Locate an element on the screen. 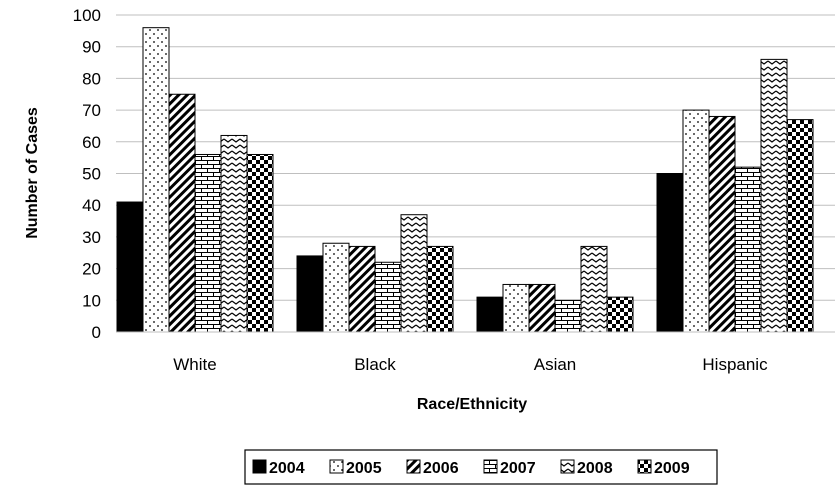 The image size is (835, 492). bar-black-2007 is located at coordinates (388, 297).